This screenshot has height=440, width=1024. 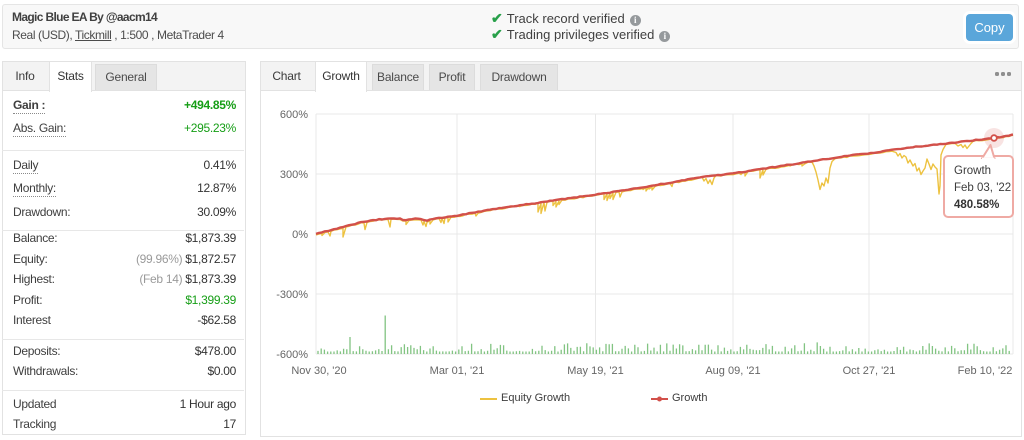 What do you see at coordinates (292, 295) in the screenshot?
I see `svg-text: -300%` at bounding box center [292, 295].